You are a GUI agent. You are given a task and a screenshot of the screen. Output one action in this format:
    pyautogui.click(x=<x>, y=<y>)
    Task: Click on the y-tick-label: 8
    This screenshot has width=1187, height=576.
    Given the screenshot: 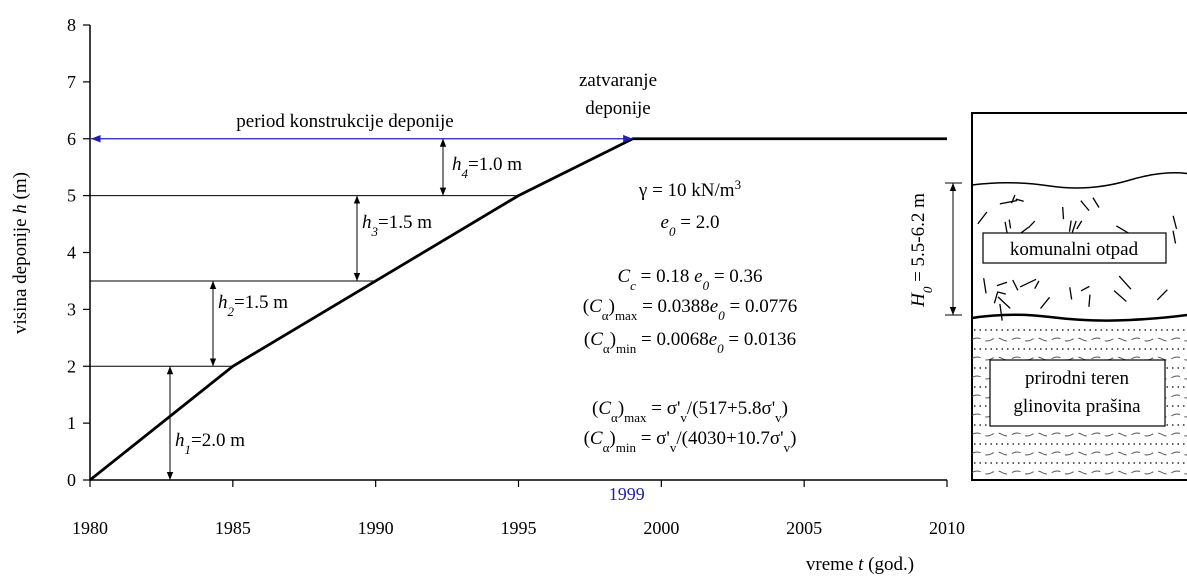 What is the action you would take?
    pyautogui.click(x=71, y=25)
    